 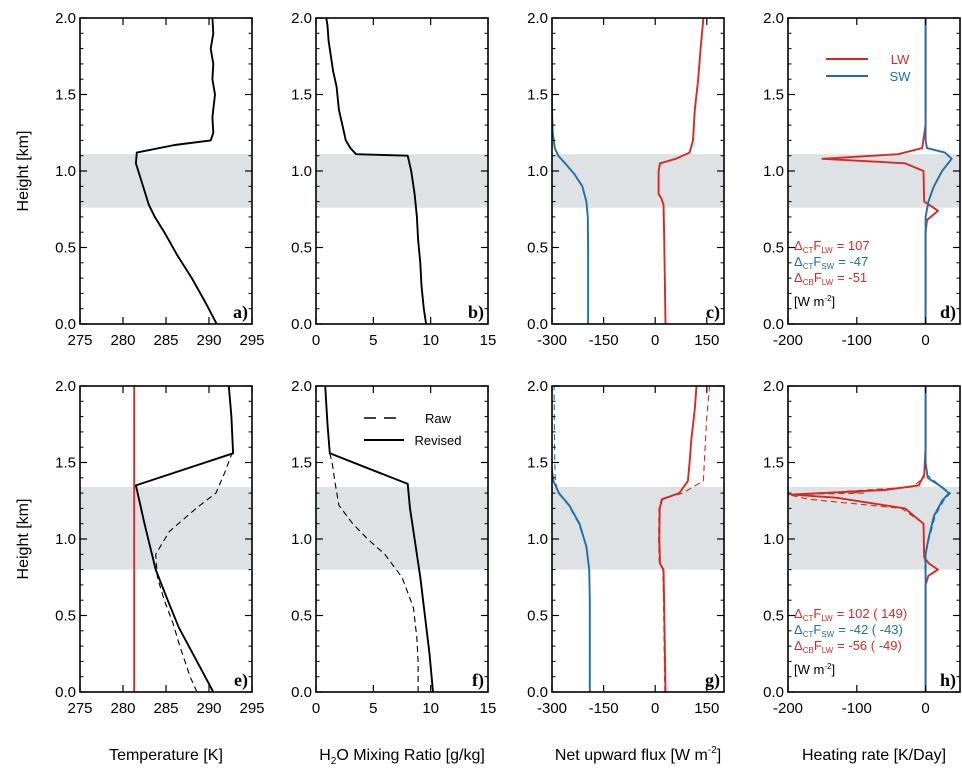 I want to click on panel-b: 0.0 0.5 1.0 1.5 2.0 0 5 10 15 b), so click(x=393, y=179).